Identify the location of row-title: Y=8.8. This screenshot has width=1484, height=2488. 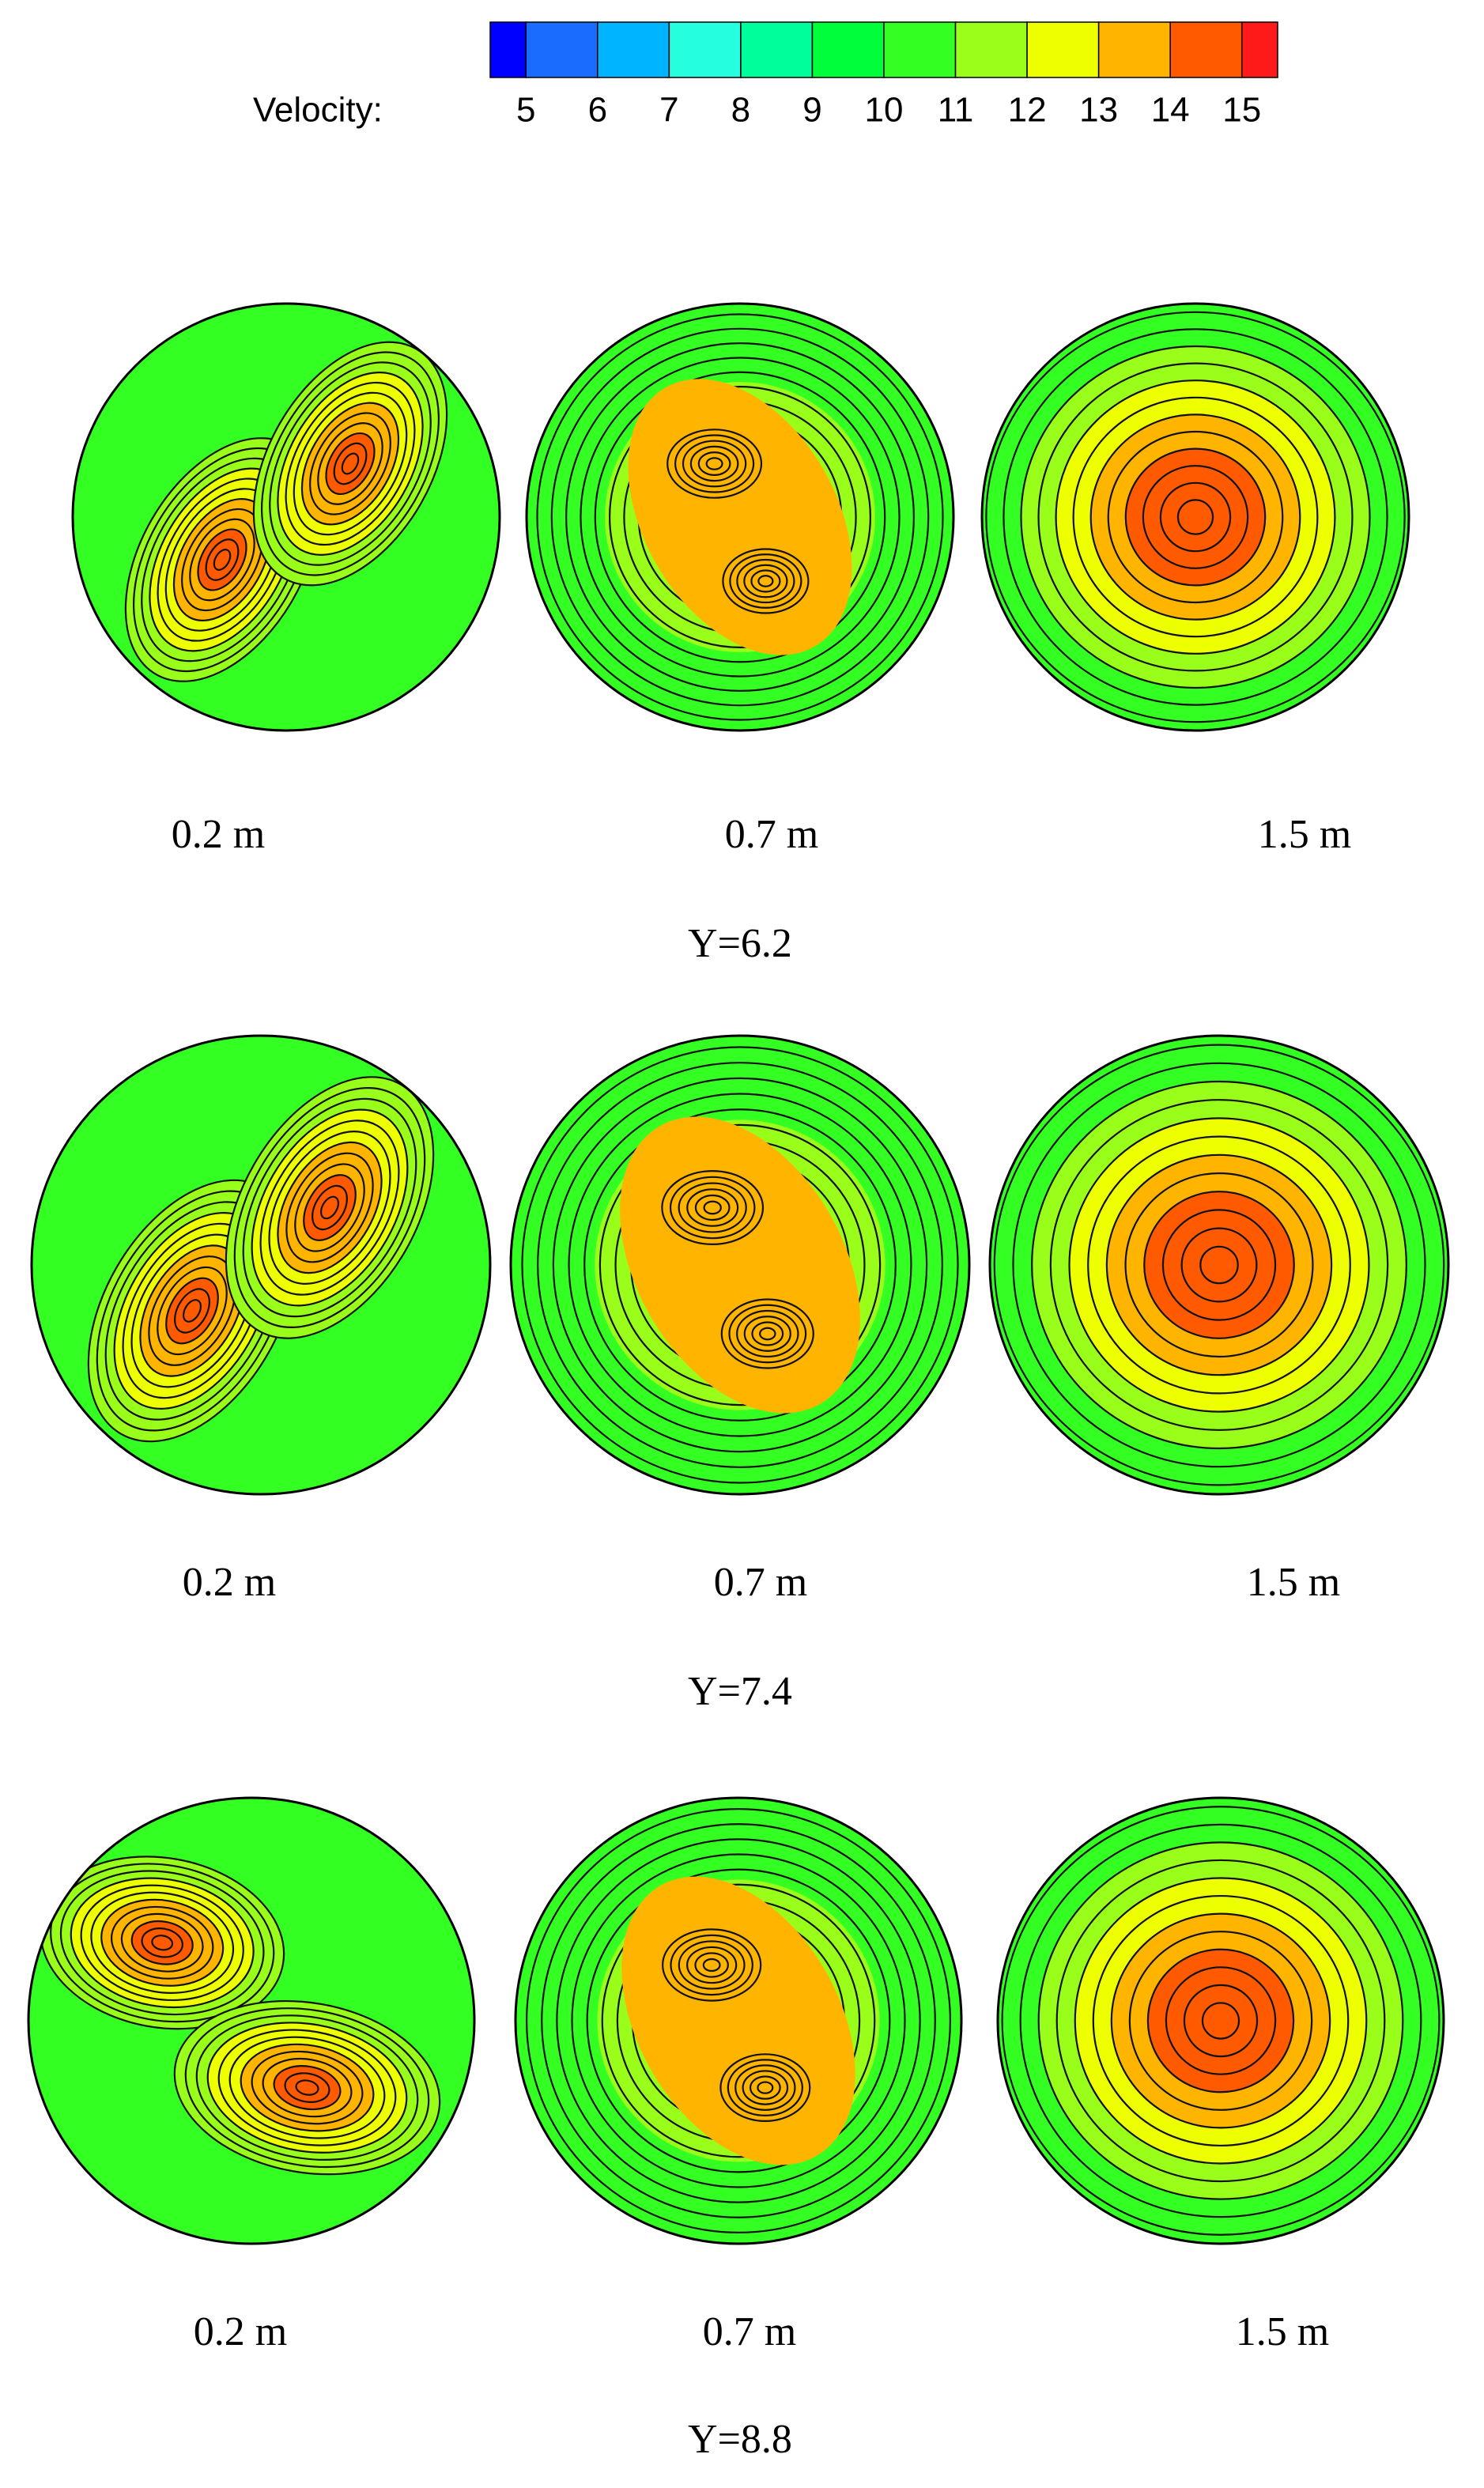
(740, 2439).